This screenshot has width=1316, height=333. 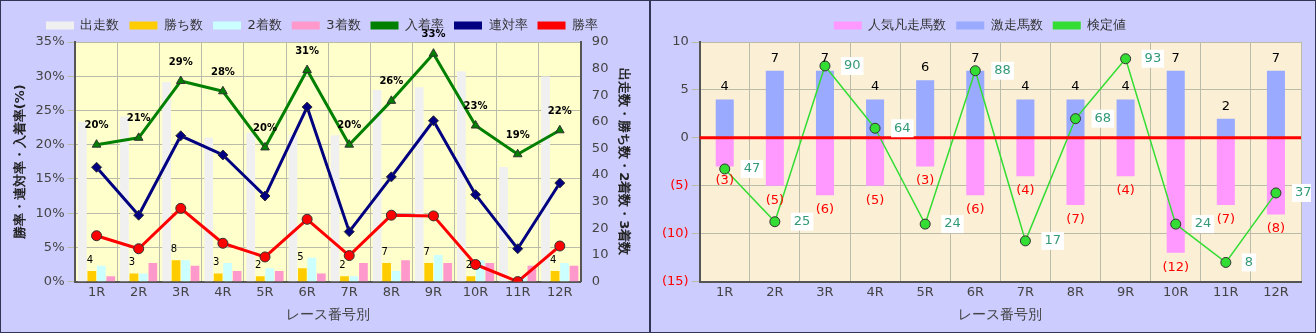 What do you see at coordinates (508, 24) in the screenshot?
I see `legend-label: 連対率` at bounding box center [508, 24].